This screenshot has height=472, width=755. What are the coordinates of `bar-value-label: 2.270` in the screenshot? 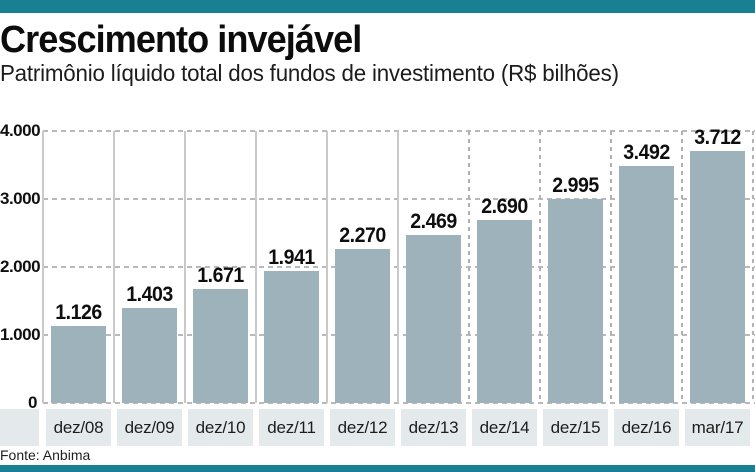 It's located at (362, 235).